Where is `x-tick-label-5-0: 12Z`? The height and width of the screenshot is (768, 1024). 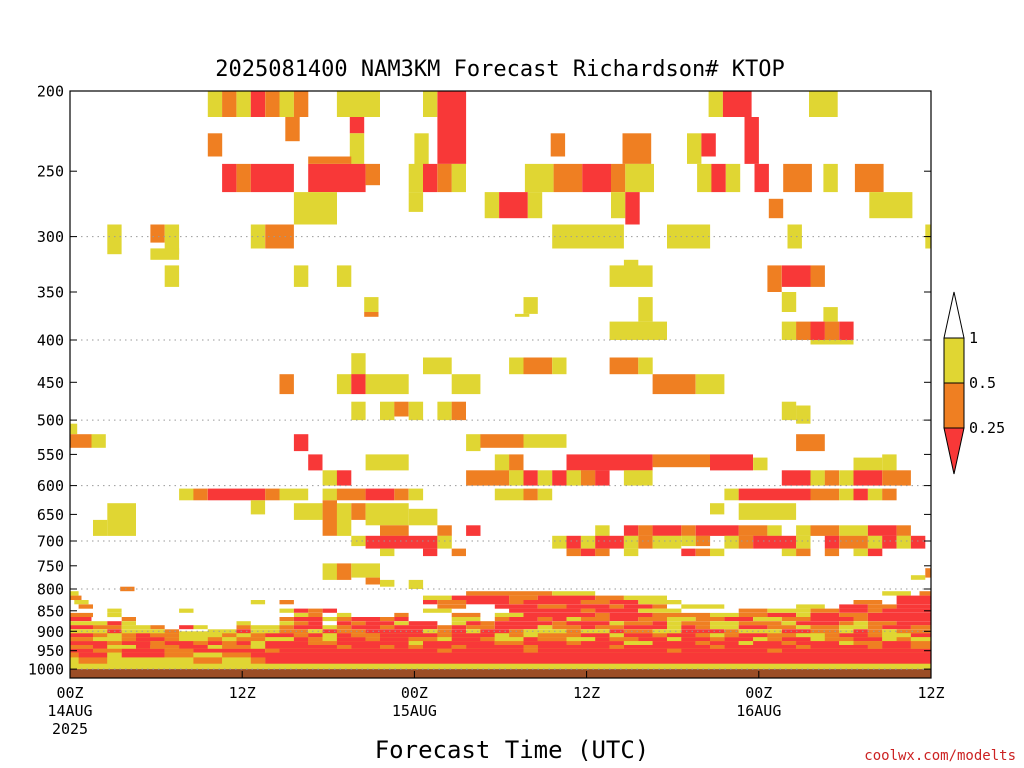
x-tick-label-5-0: 12Z is located at coordinates (930, 693).